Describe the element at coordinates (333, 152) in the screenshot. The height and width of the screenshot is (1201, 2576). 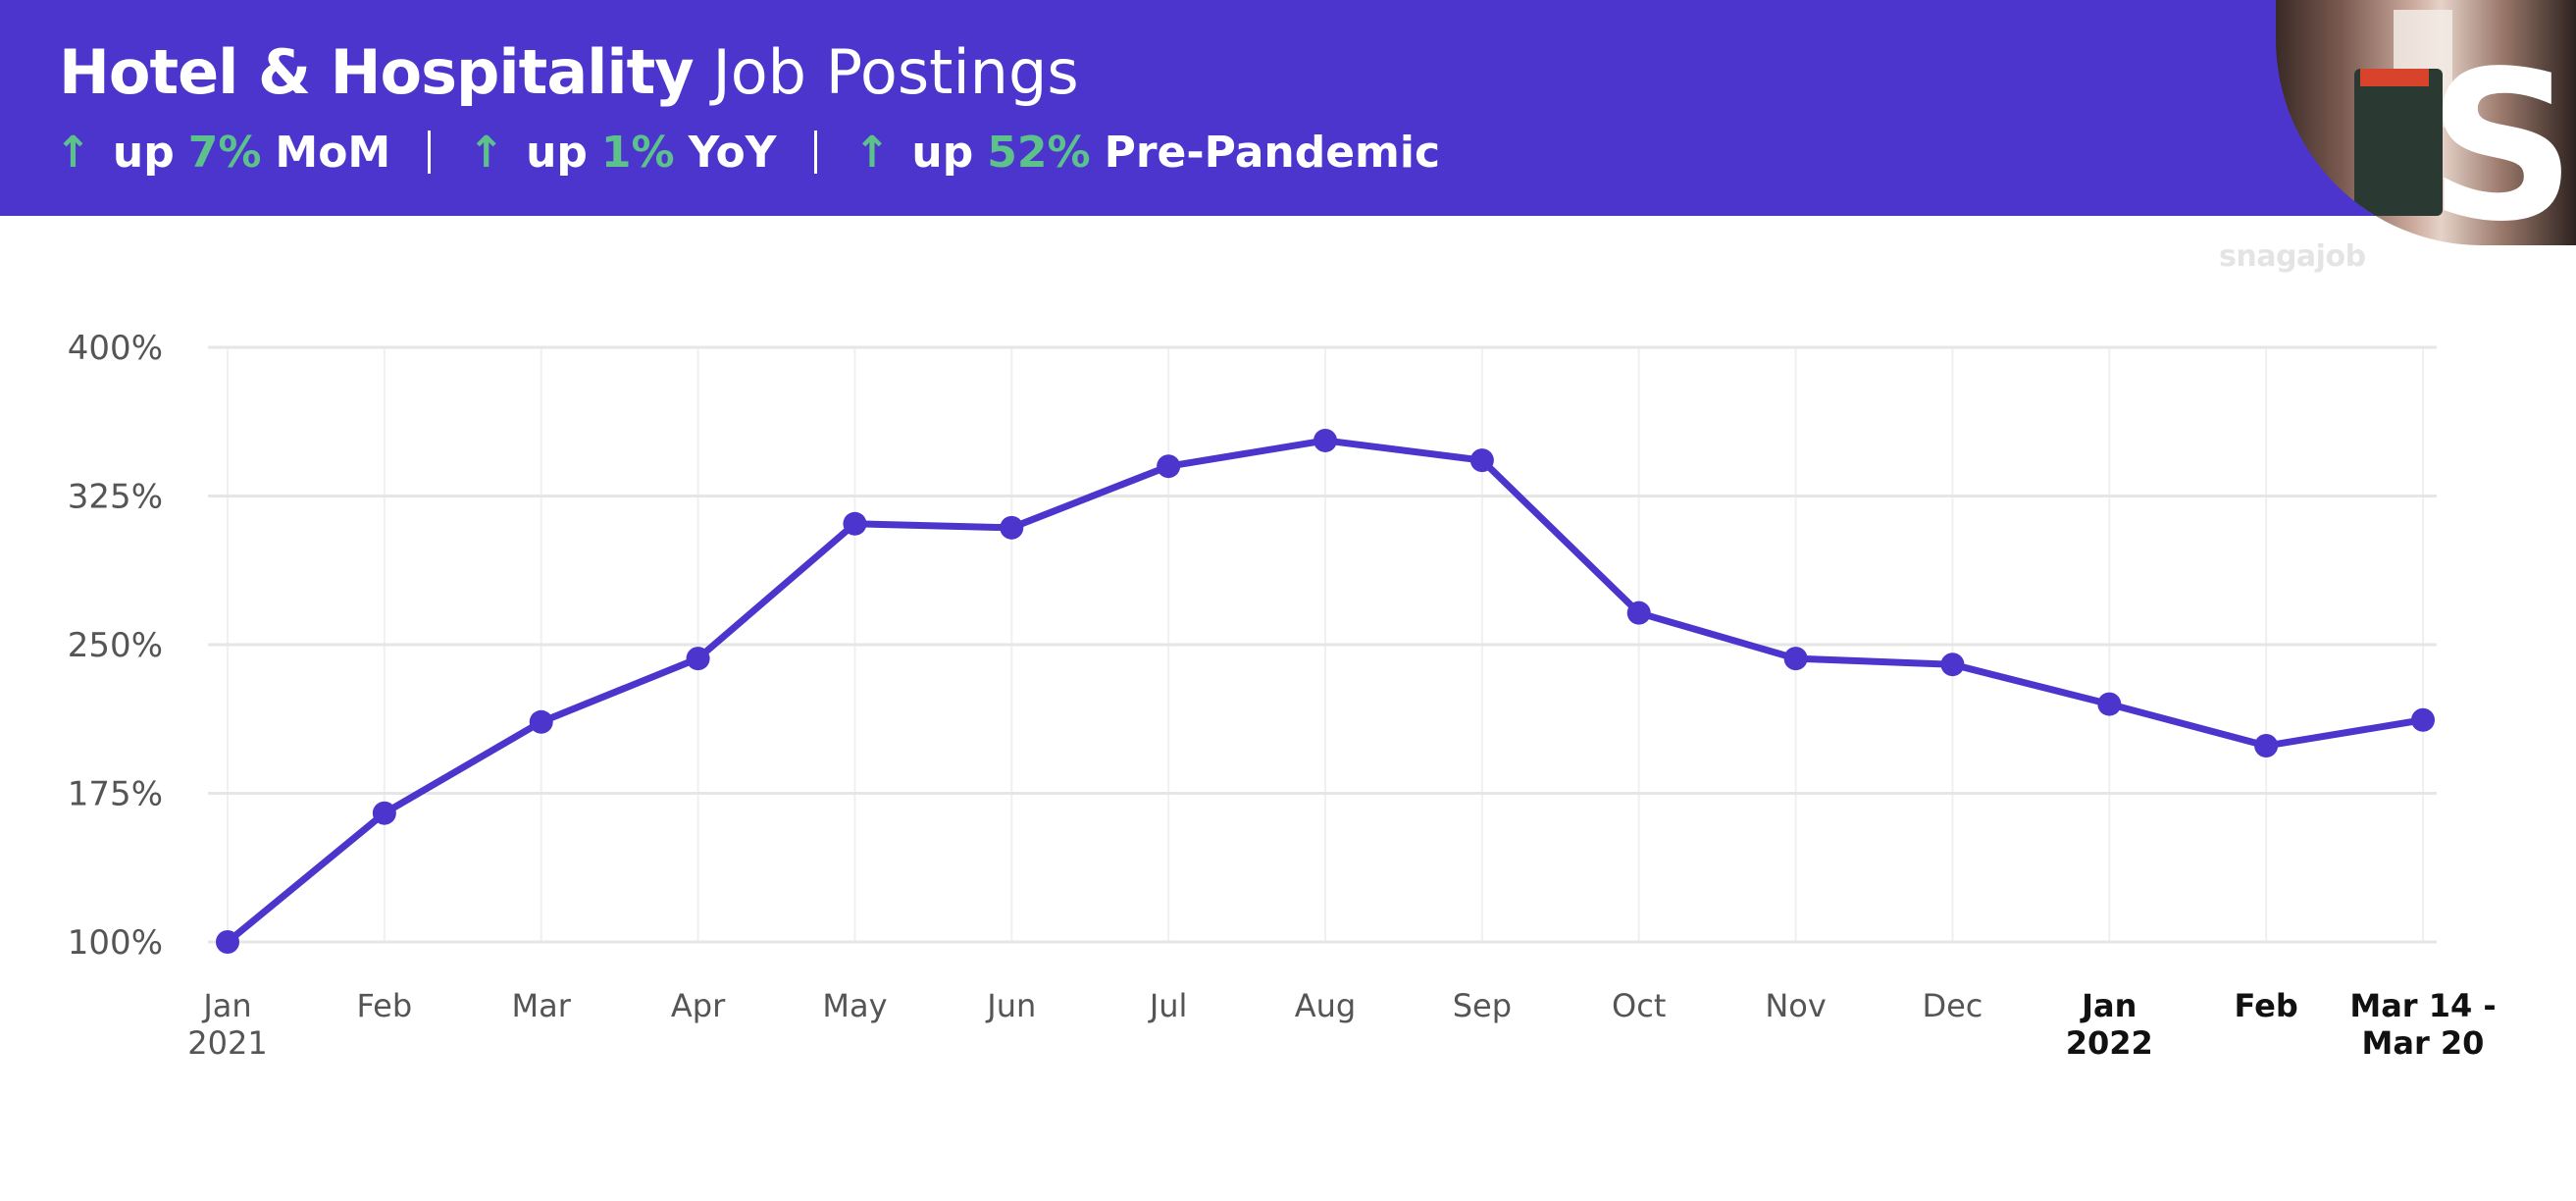
I see `stat-suffix: MoM` at that location.